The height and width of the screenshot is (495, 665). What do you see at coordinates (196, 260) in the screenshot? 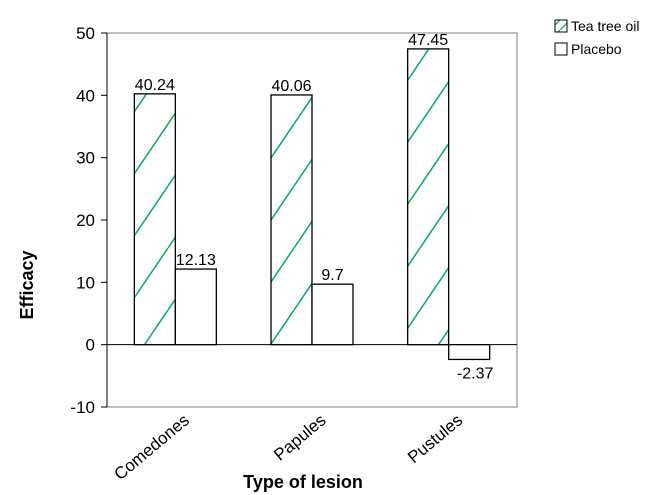
I see `data-label: 12.13` at bounding box center [196, 260].